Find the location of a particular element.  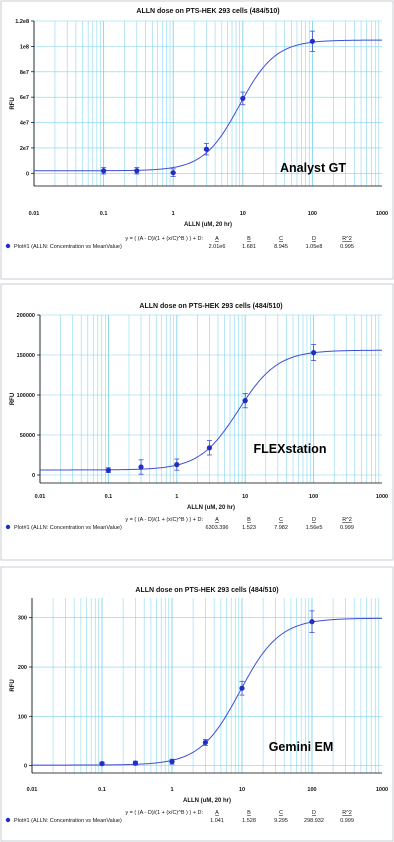

fit-param-value: 1.56e5 is located at coordinates (314, 528).